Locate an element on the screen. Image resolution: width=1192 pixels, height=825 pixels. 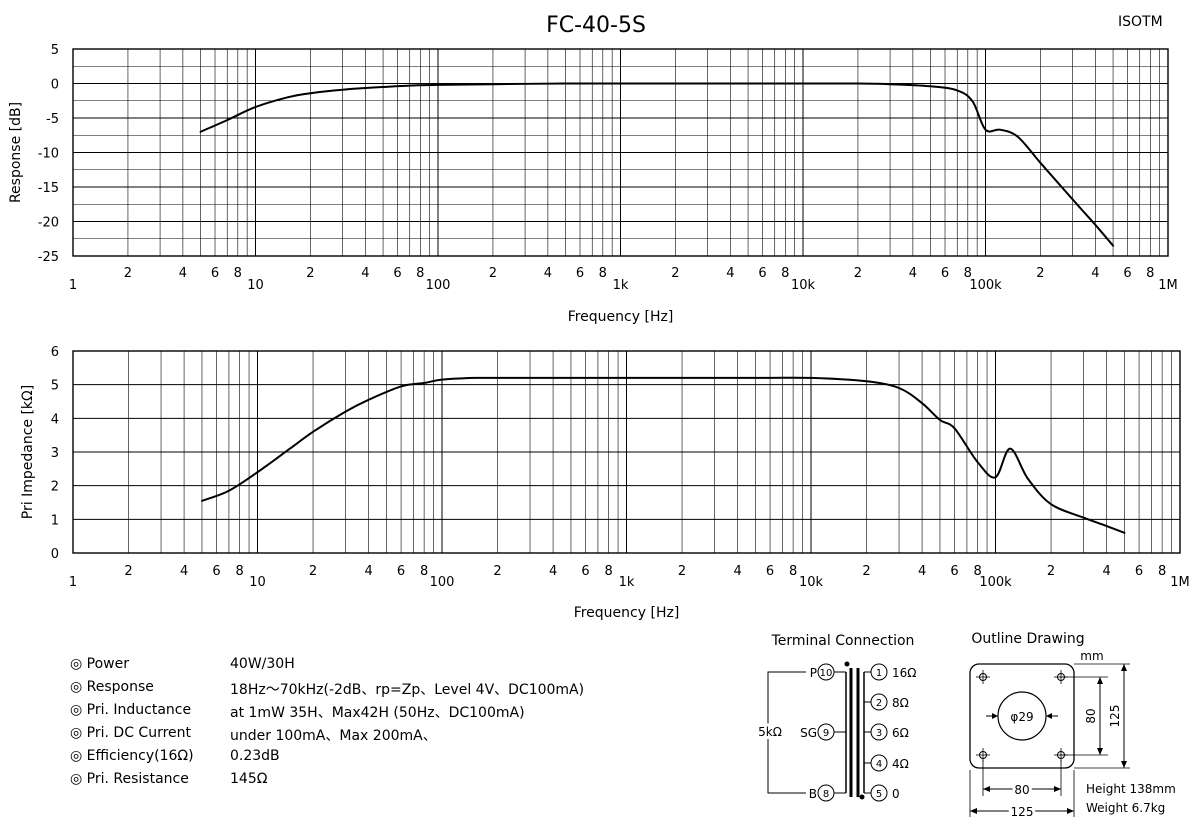
x-tick-label: 100 is located at coordinates (438, 285).